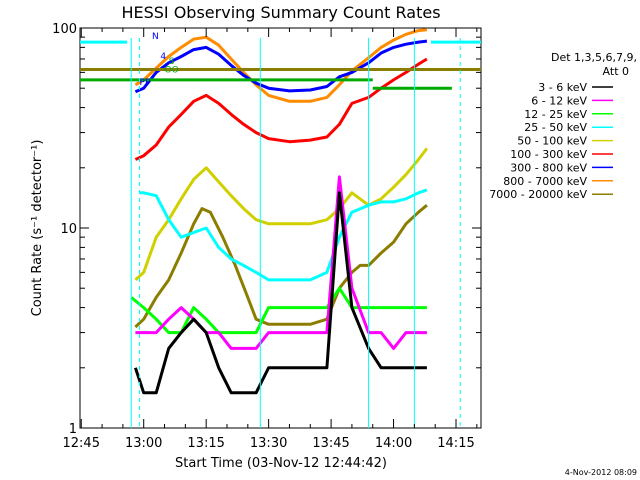 Image resolution: width=640 pixels, height=480 pixels. Describe the element at coordinates (555, 114) in the screenshot. I see `legend-label-12-25-kev: 12 - 25 keV` at that location.